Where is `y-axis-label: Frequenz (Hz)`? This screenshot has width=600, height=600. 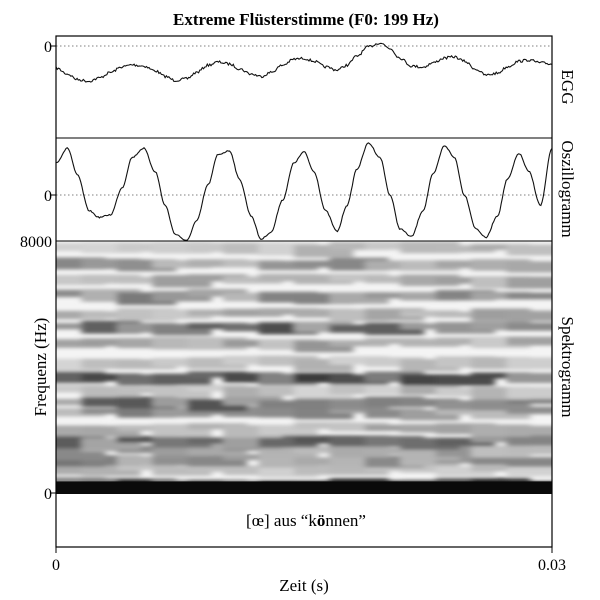
y-axis-label: Frequenz (Hz) is located at coordinates (40, 367).